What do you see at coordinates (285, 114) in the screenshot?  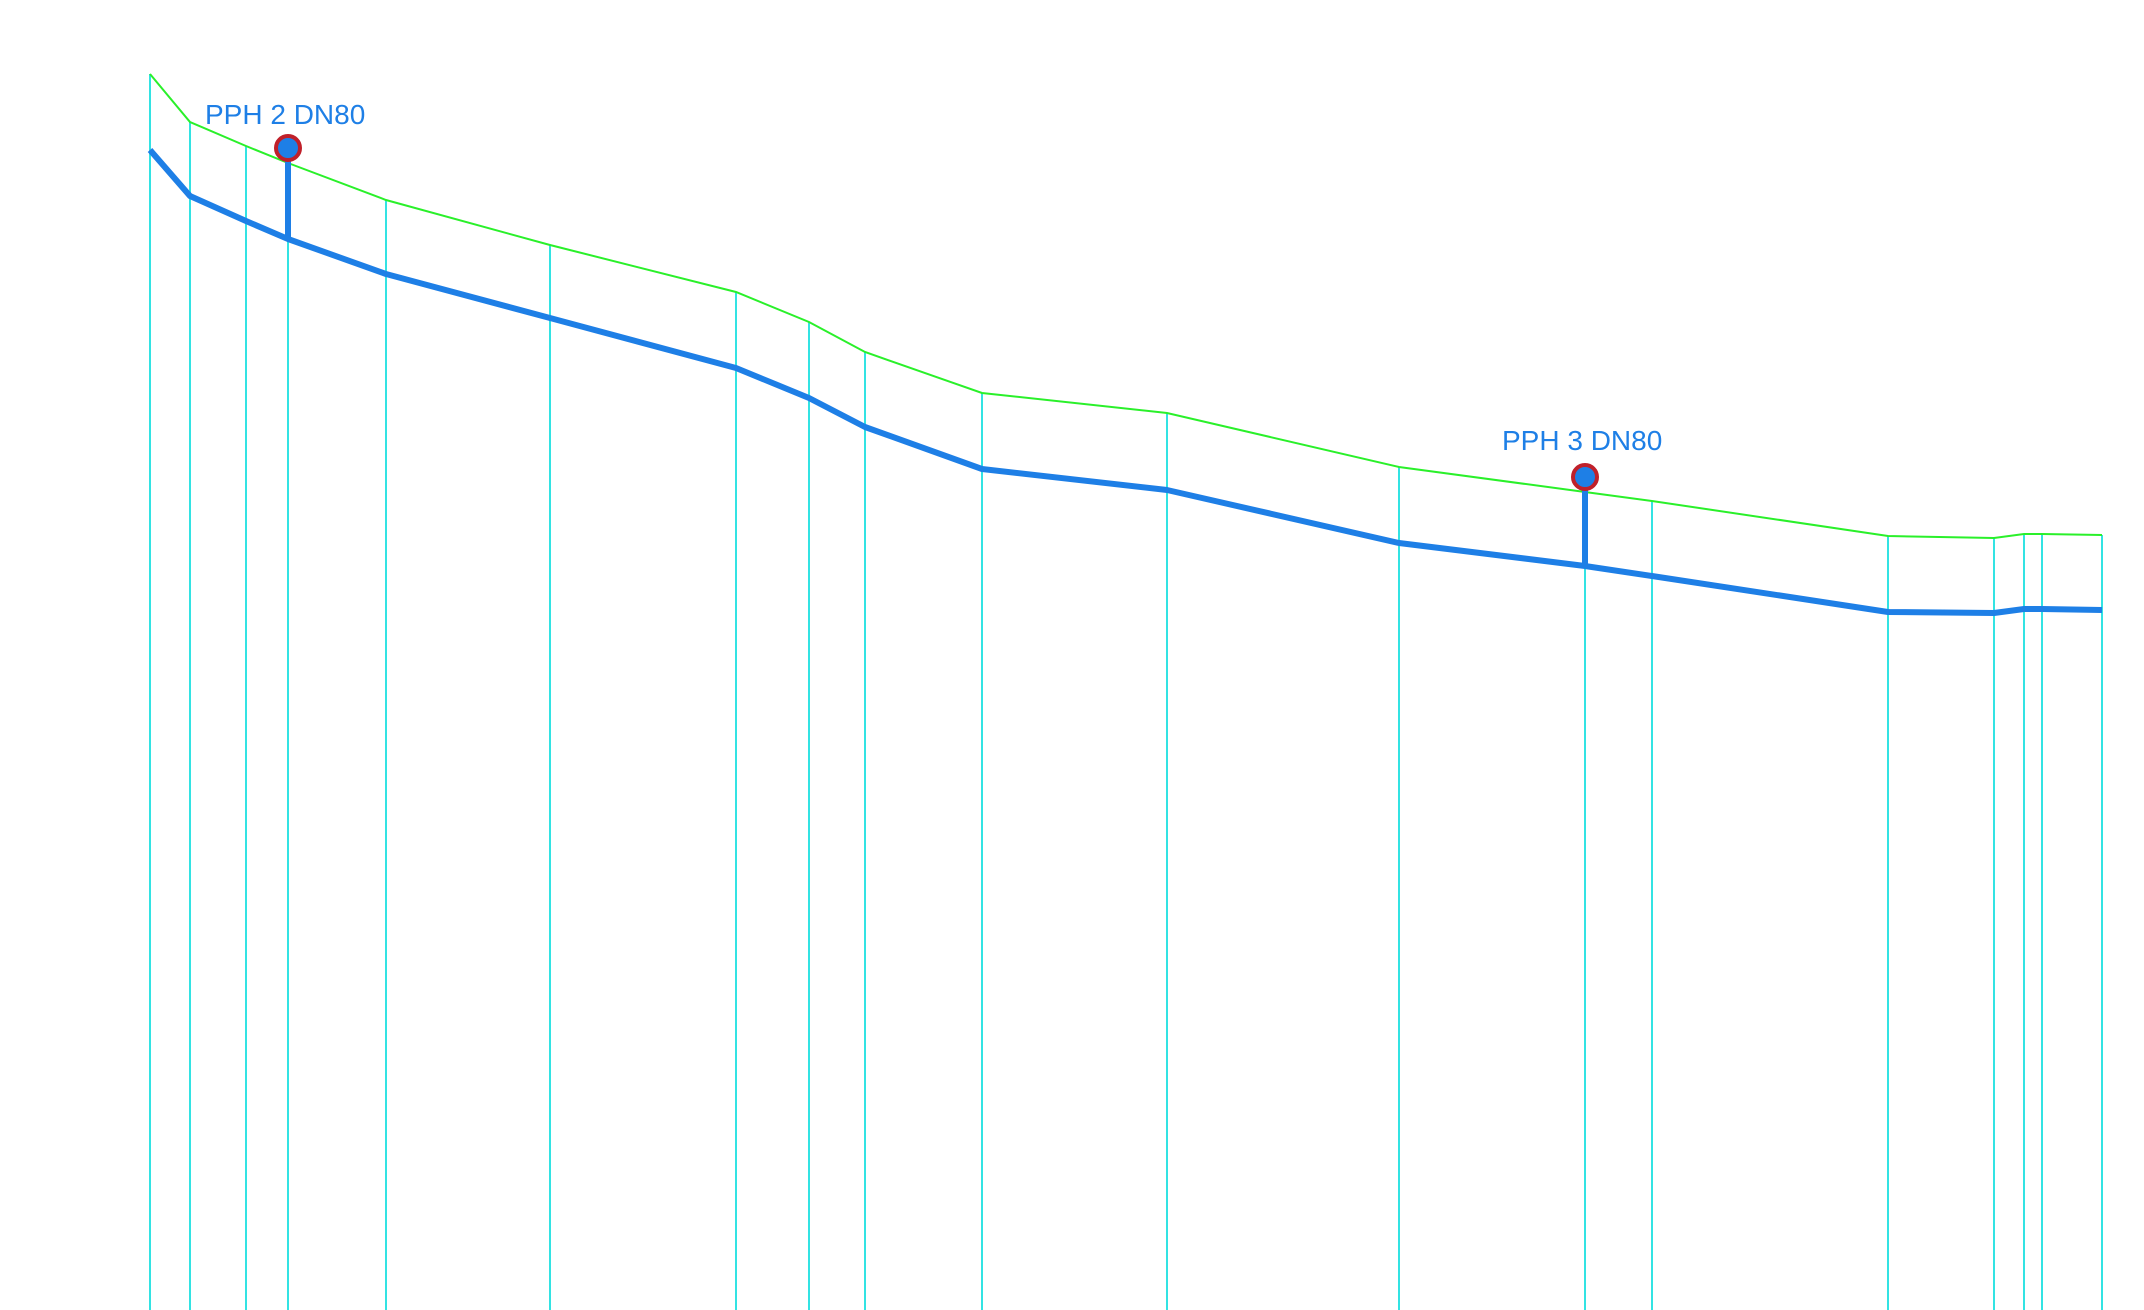 I see `hydrant-label: PPH 2 DN80` at bounding box center [285, 114].